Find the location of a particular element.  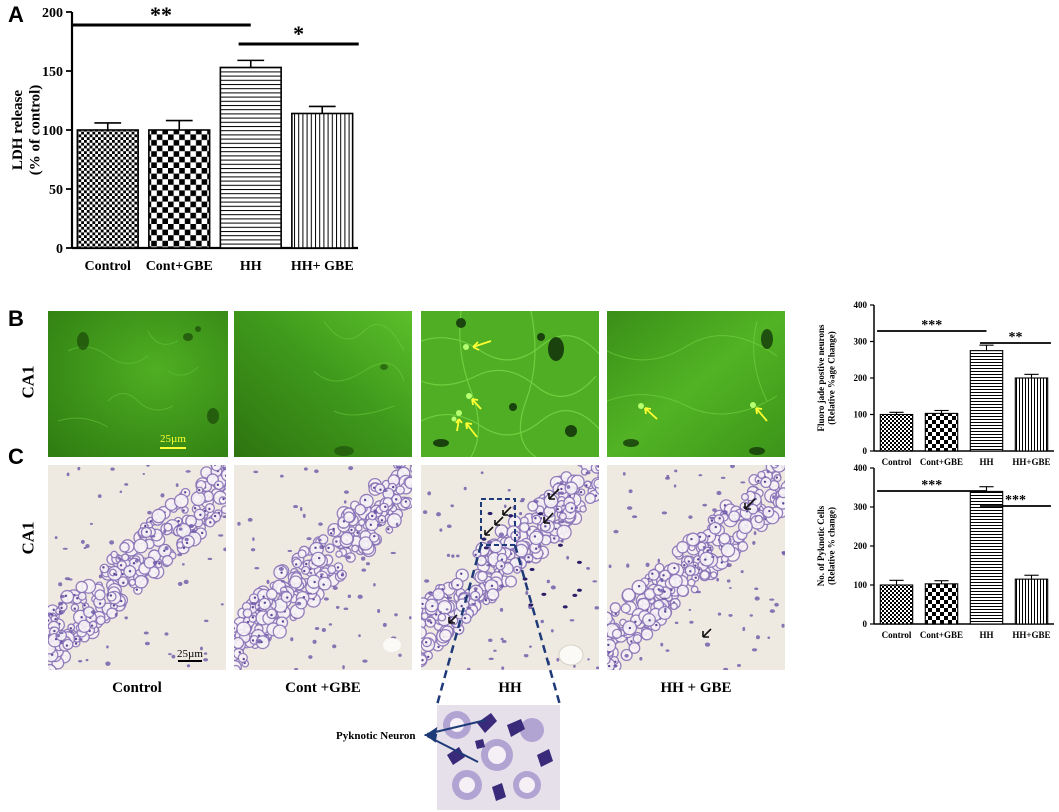

nissl-texture-hh-gbe is located at coordinates (696, 567).